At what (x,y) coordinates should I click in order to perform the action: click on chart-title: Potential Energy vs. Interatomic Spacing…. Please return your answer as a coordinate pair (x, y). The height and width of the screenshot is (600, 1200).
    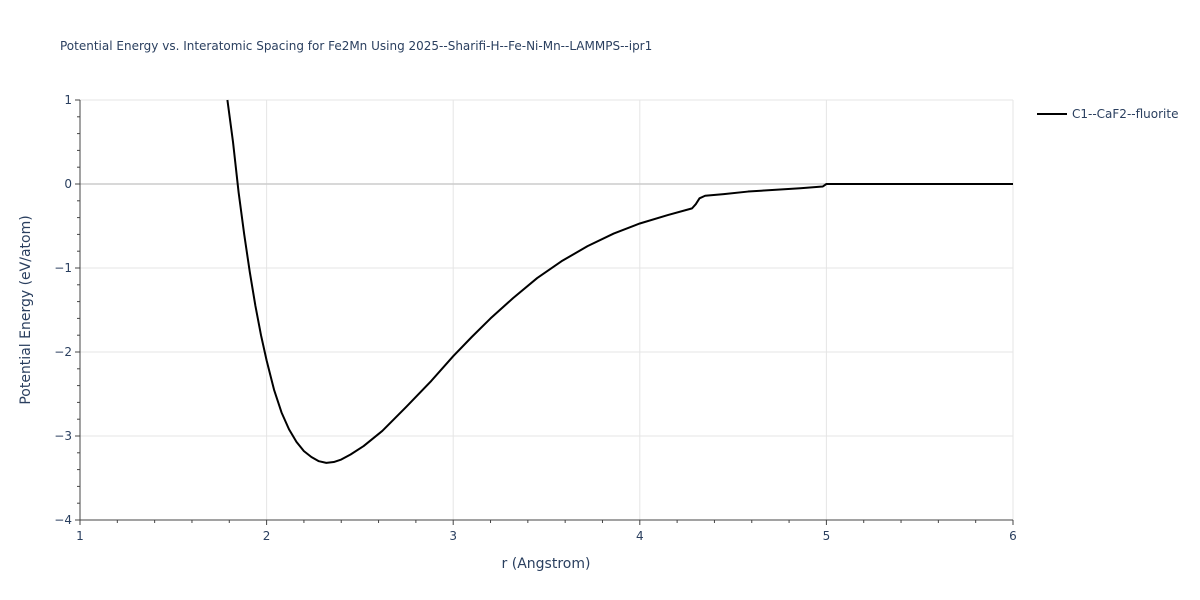
    Looking at the image, I should click on (356, 46).